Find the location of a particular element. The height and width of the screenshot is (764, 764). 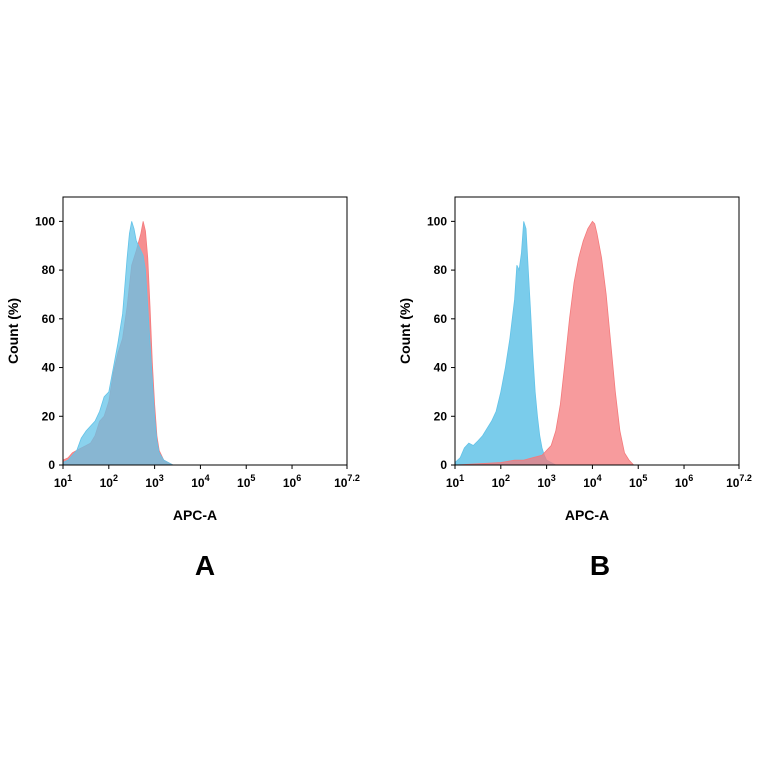

panel-label: B is located at coordinates (600, 565).